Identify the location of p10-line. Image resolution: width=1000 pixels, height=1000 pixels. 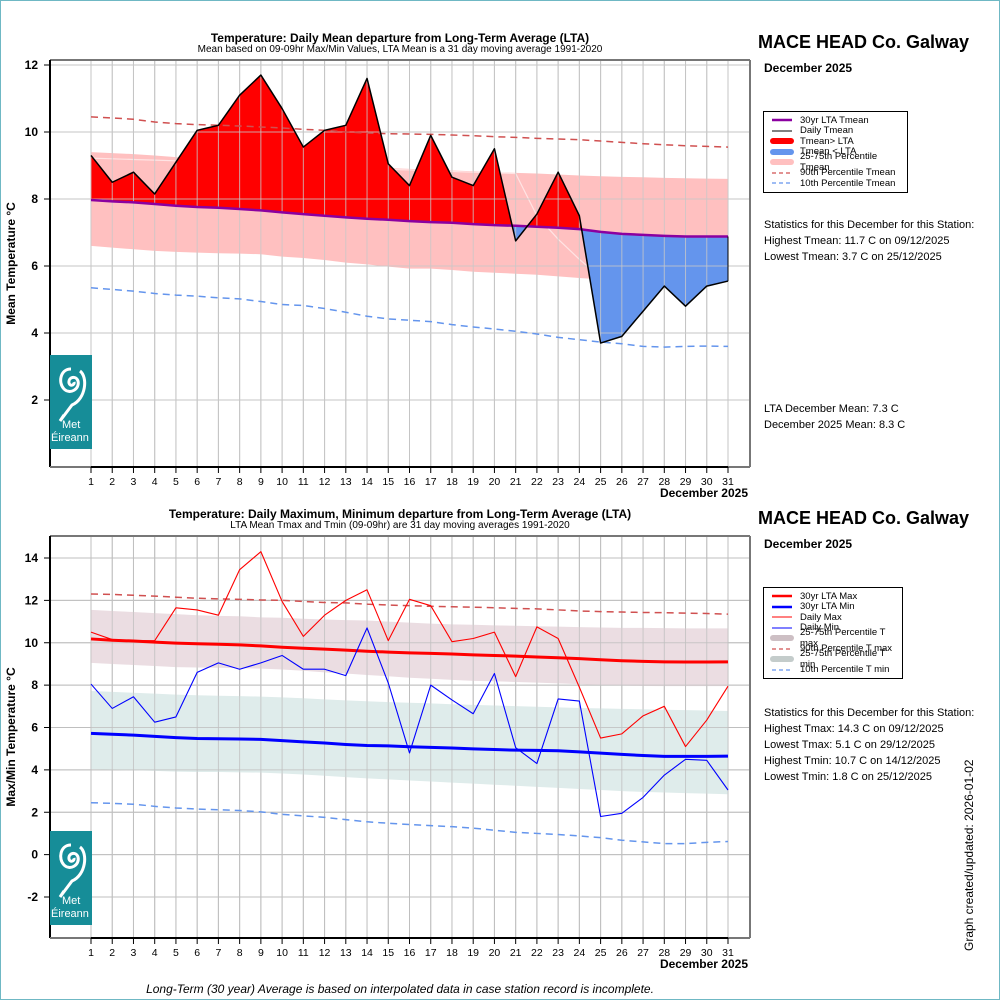
(409, 317).